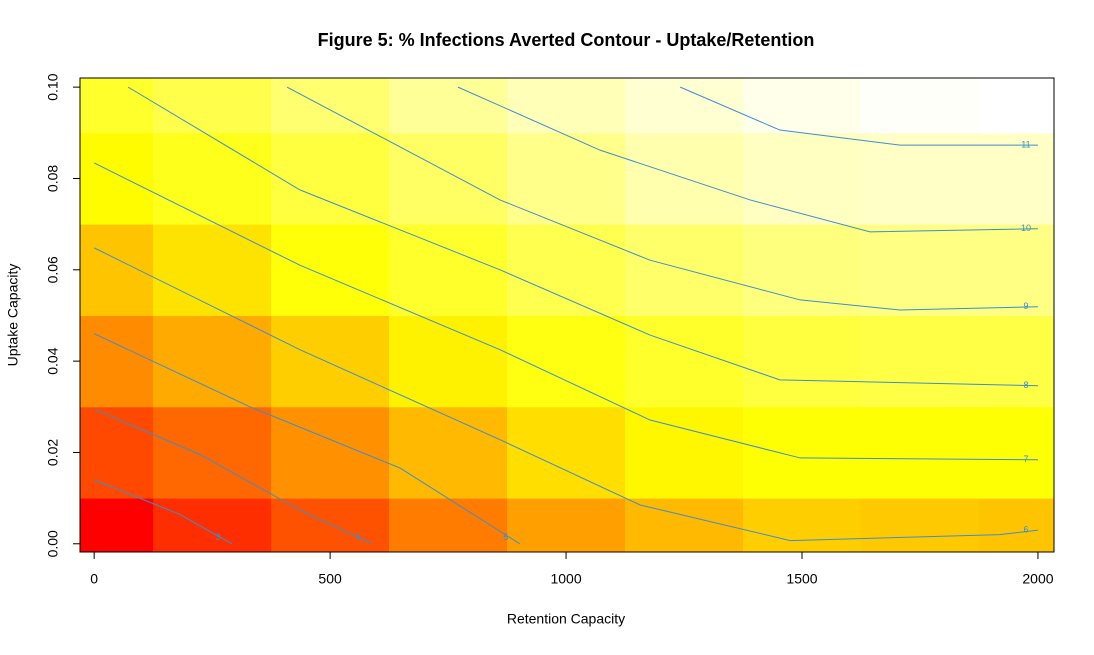  What do you see at coordinates (53, 269) in the screenshot?
I see `y-tick-label: 0.06` at bounding box center [53, 269].